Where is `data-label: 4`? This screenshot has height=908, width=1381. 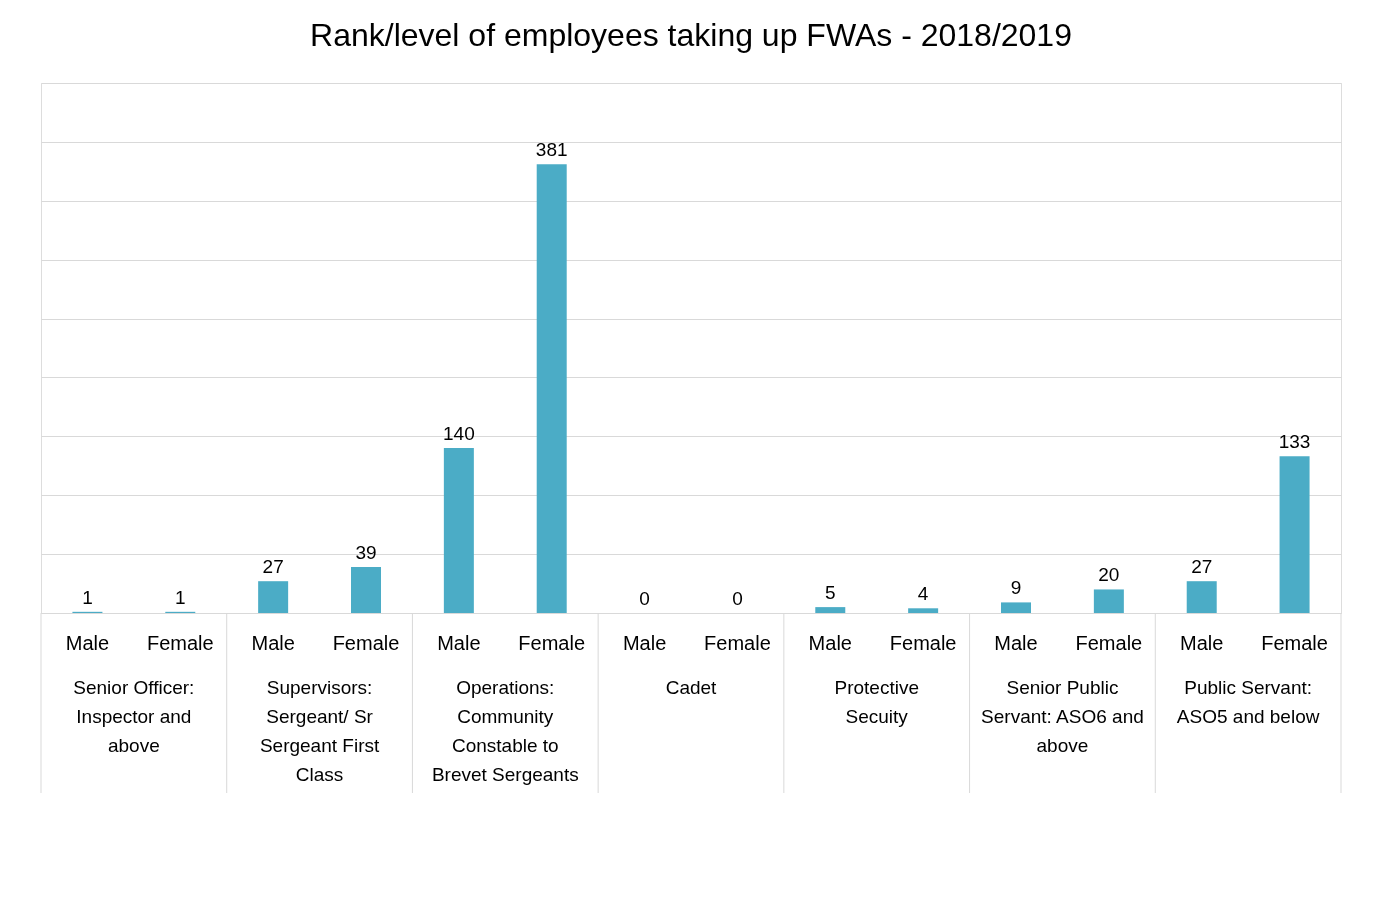 data-label: 4 is located at coordinates (923, 594).